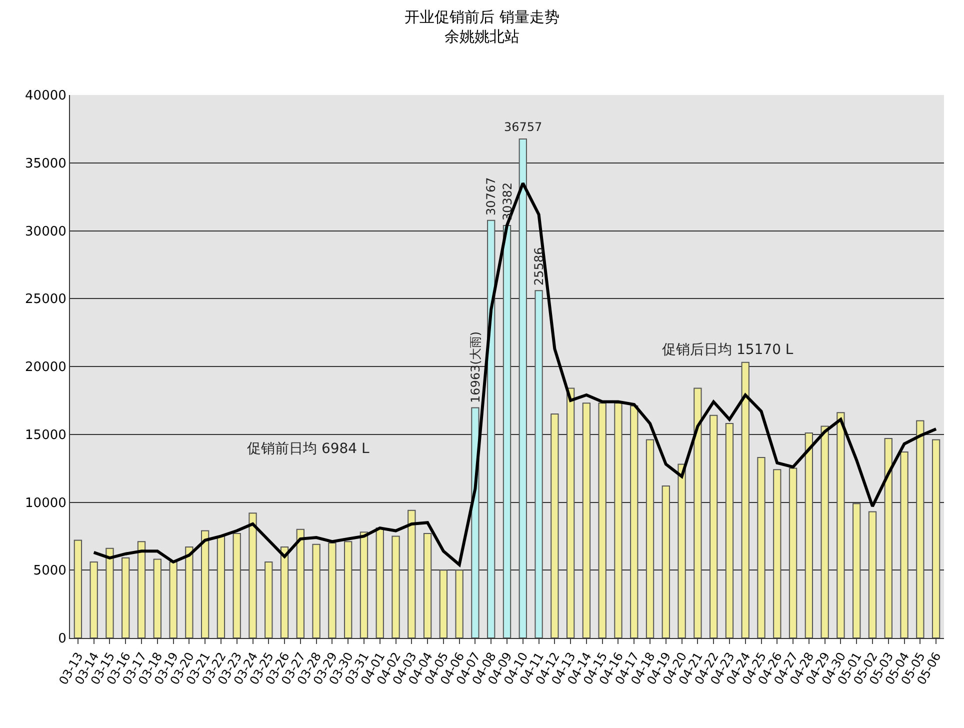 This screenshot has width=964, height=728. What do you see at coordinates (523, 127) in the screenshot?
I see `data-label: 36757` at bounding box center [523, 127].